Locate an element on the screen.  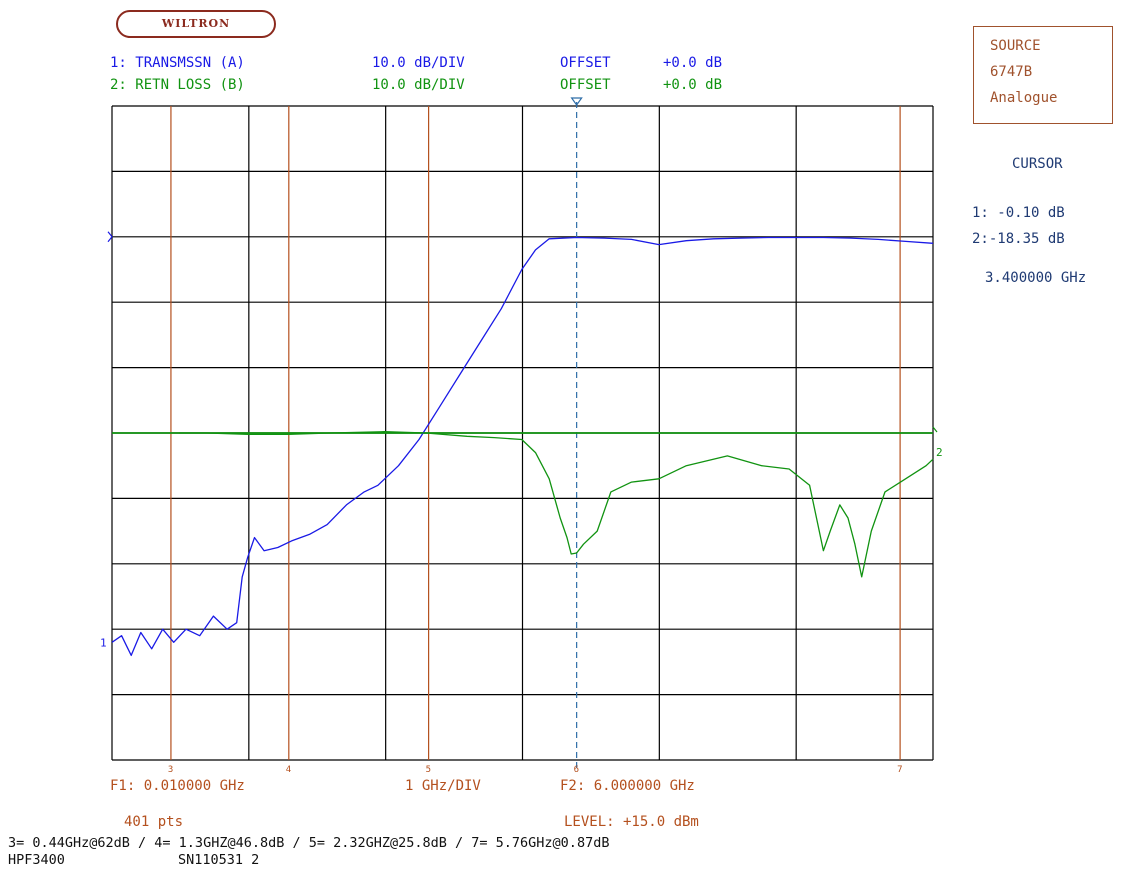
cursor-frequency: 3.400000 GHz is located at coordinates (1036, 278).